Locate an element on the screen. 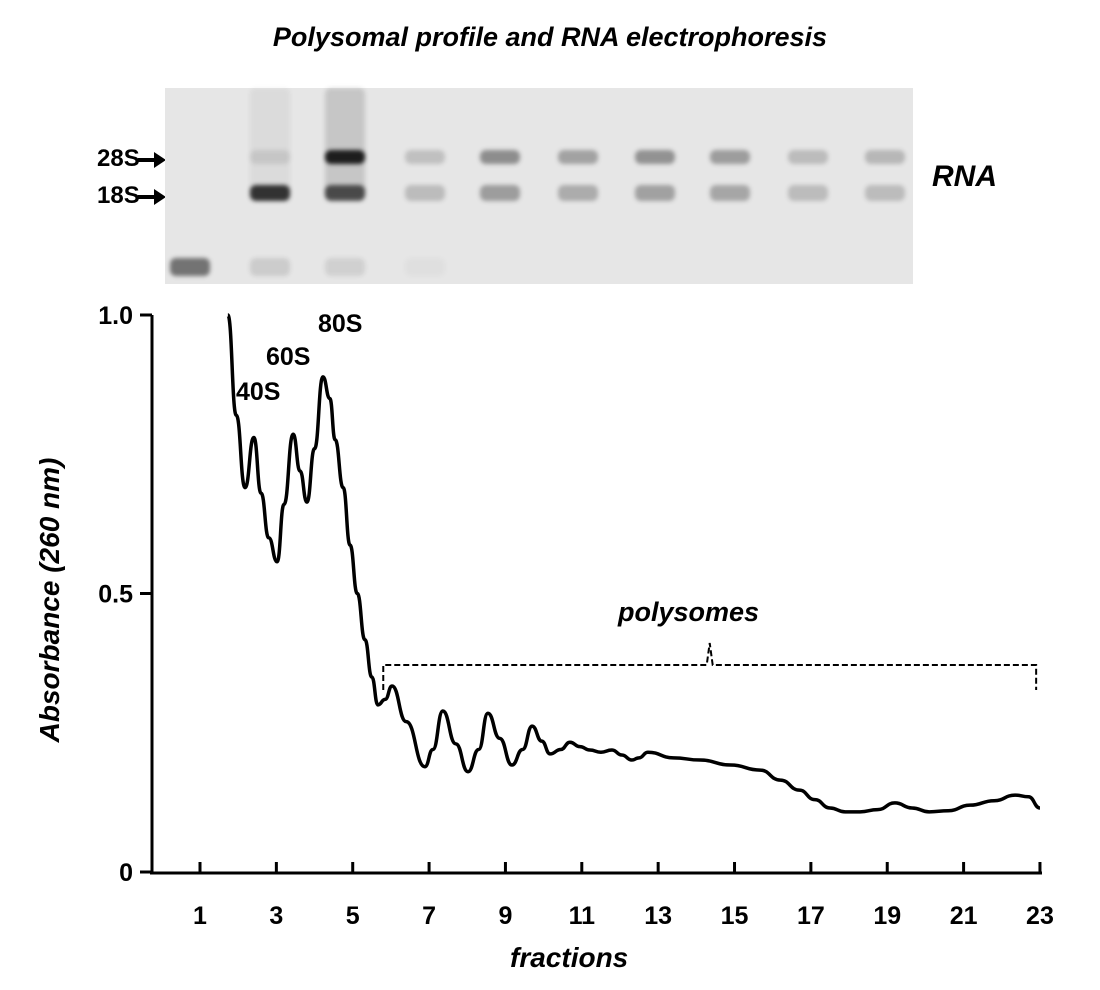 This screenshot has width=1100, height=990. x-tick-label: 3 is located at coordinates (276, 916).